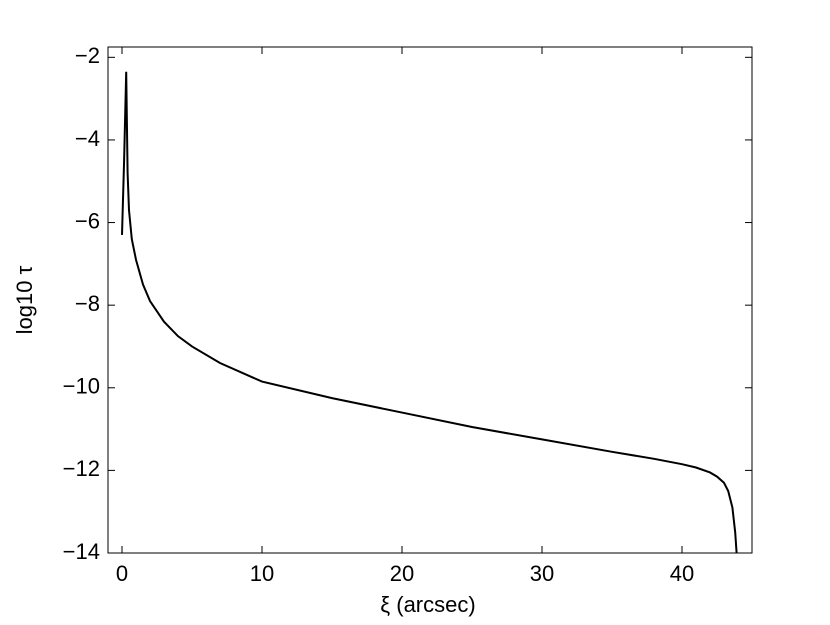 The image size is (830, 625). Describe the element at coordinates (81, 468) in the screenshot. I see `y-tick-label: −12` at that location.